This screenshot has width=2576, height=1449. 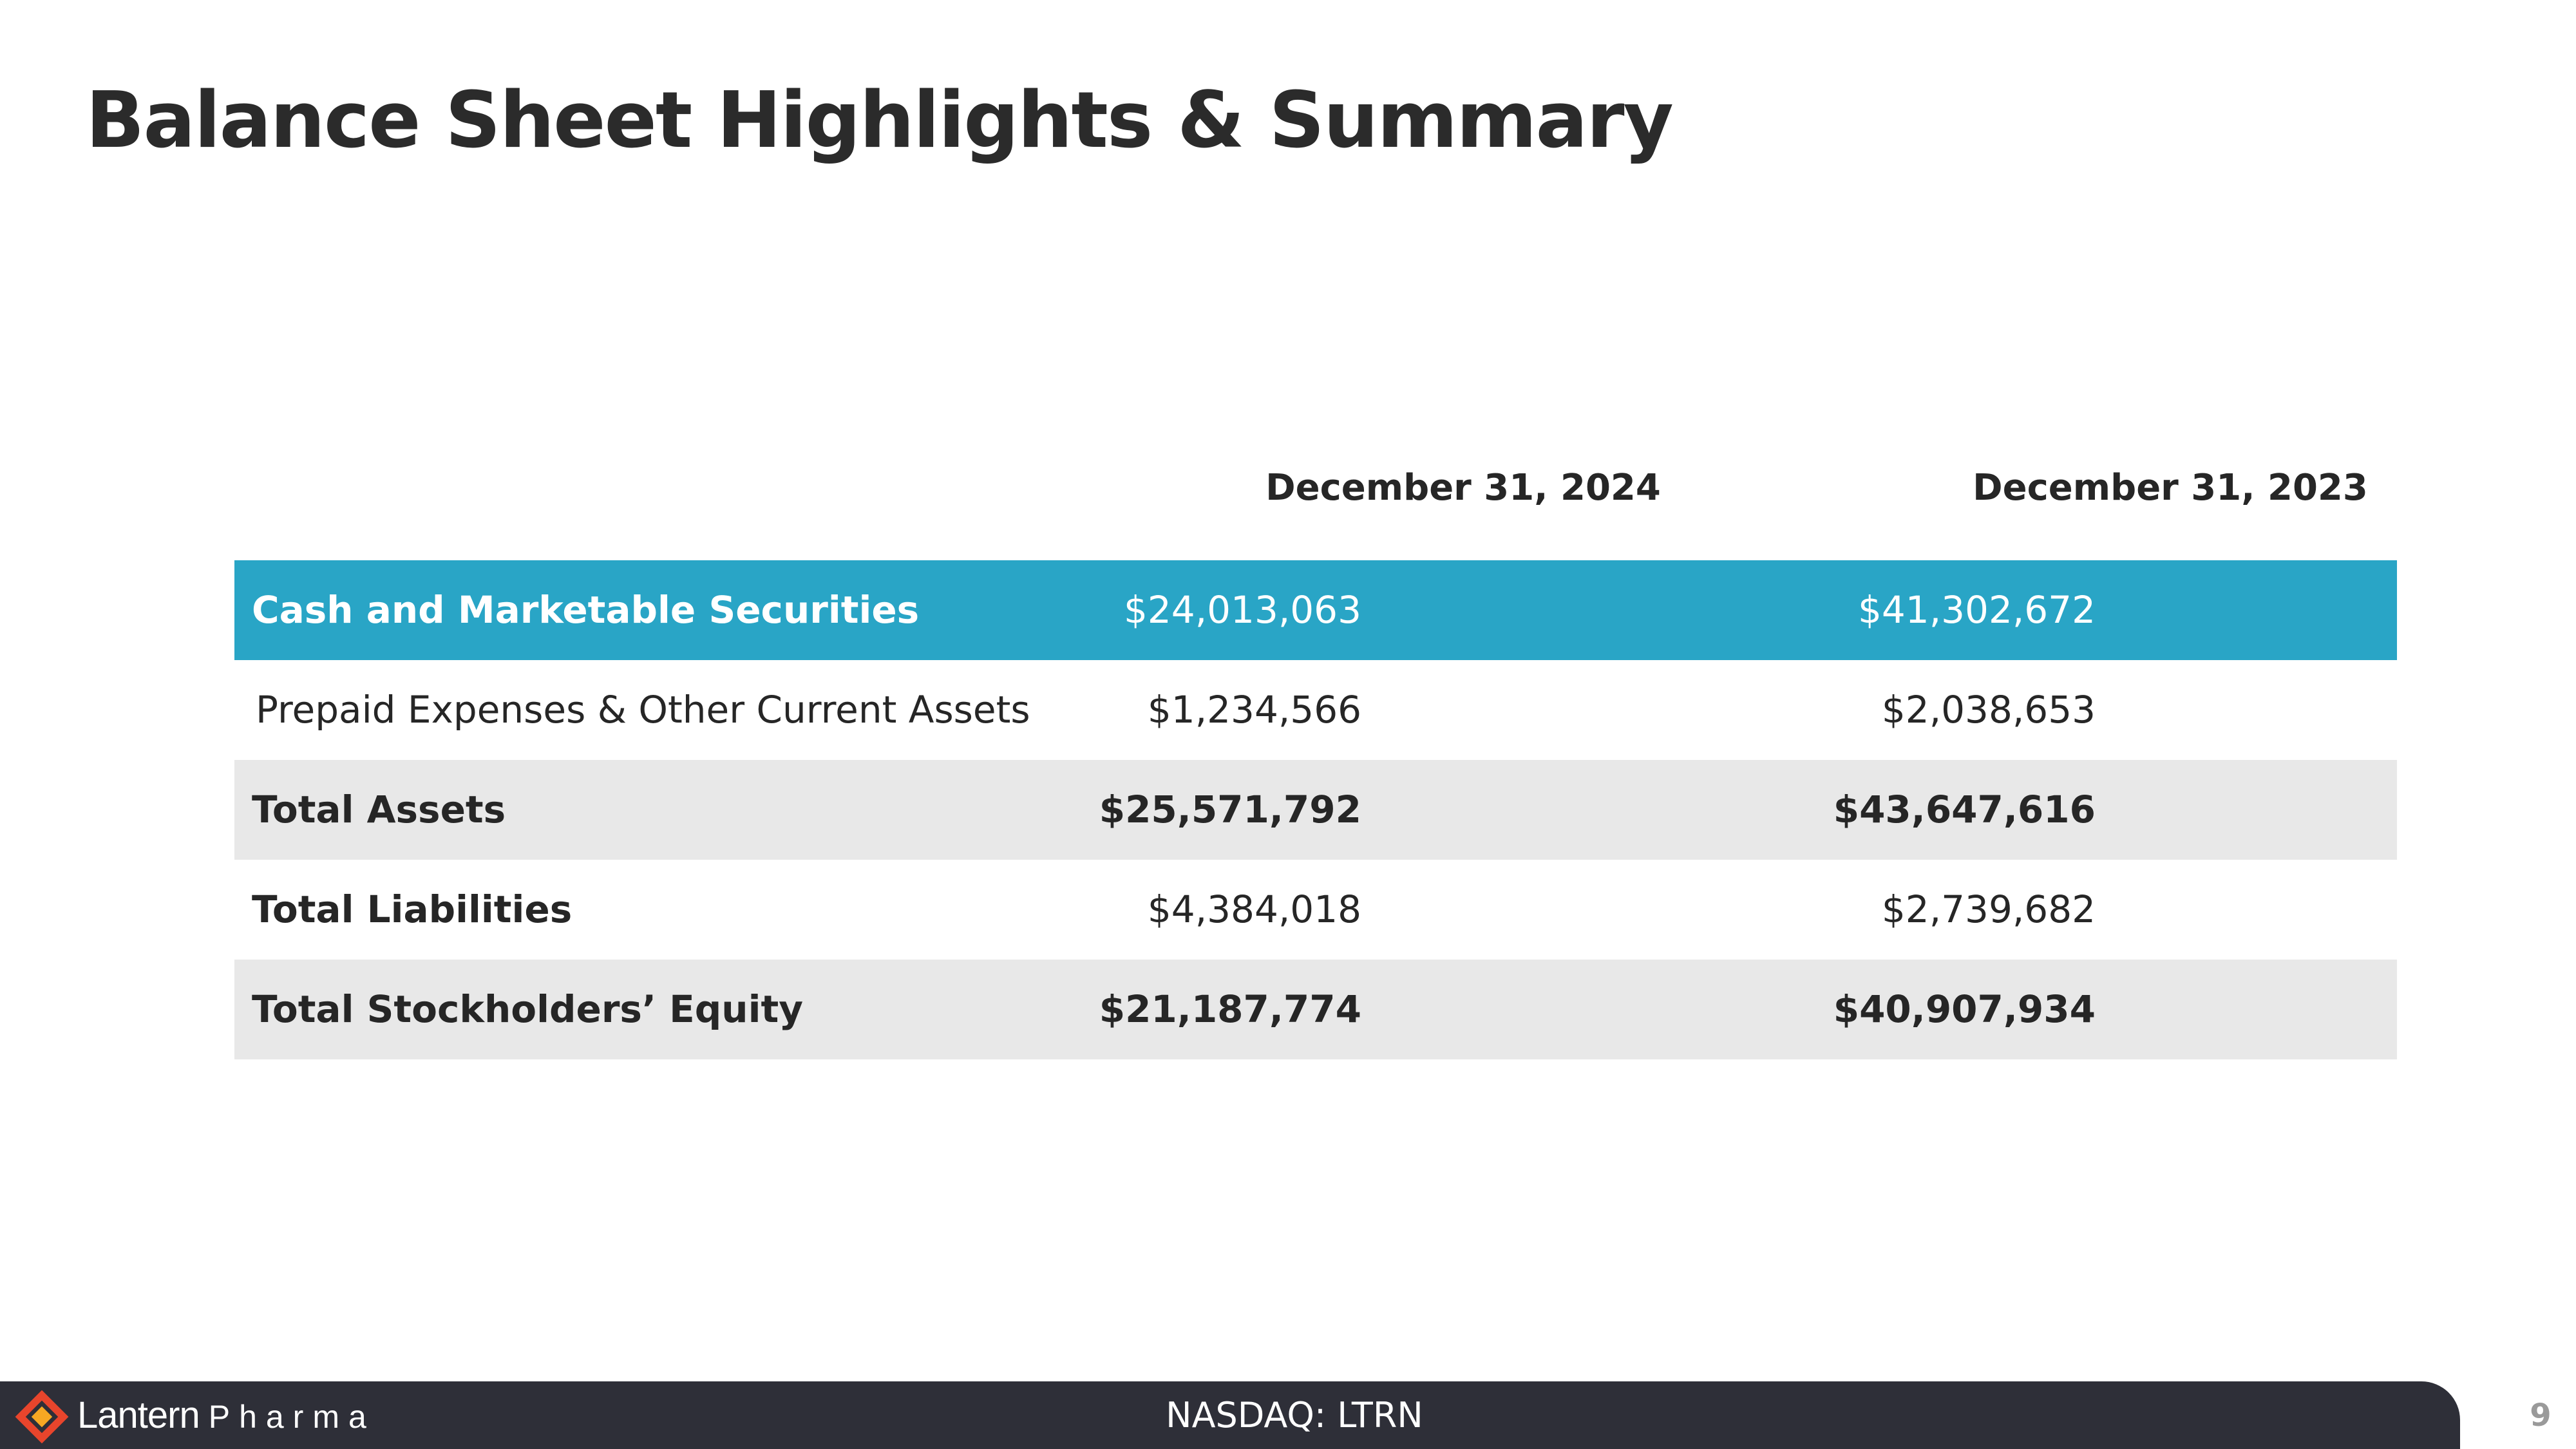 I want to click on value-2023: $2,038,653, so click(x=1989, y=710).